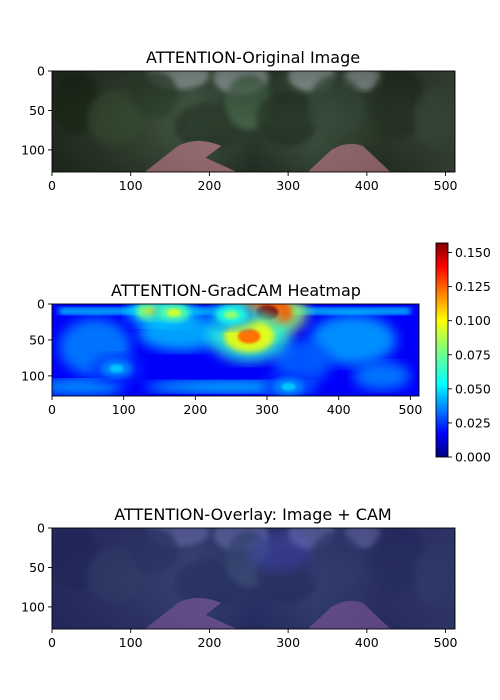 The image size is (500, 700). I want to click on cam-glow, so click(280, 551).